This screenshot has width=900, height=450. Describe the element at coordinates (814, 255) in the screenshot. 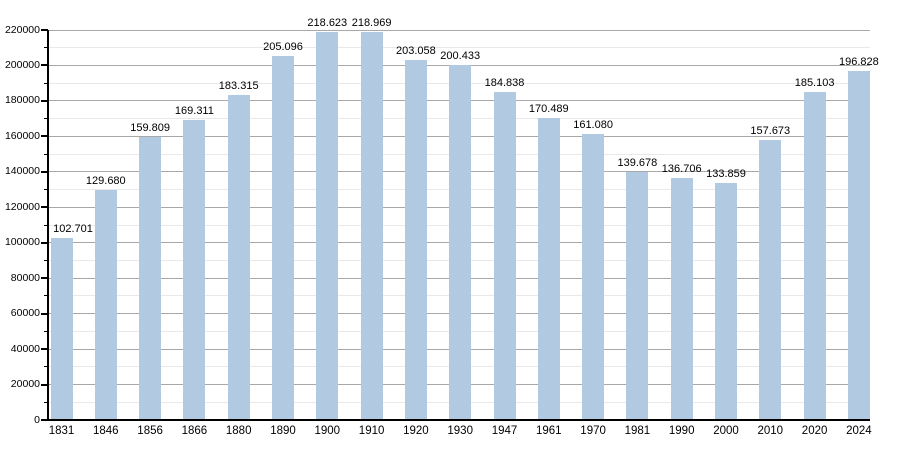

I see `bar-2020` at that location.